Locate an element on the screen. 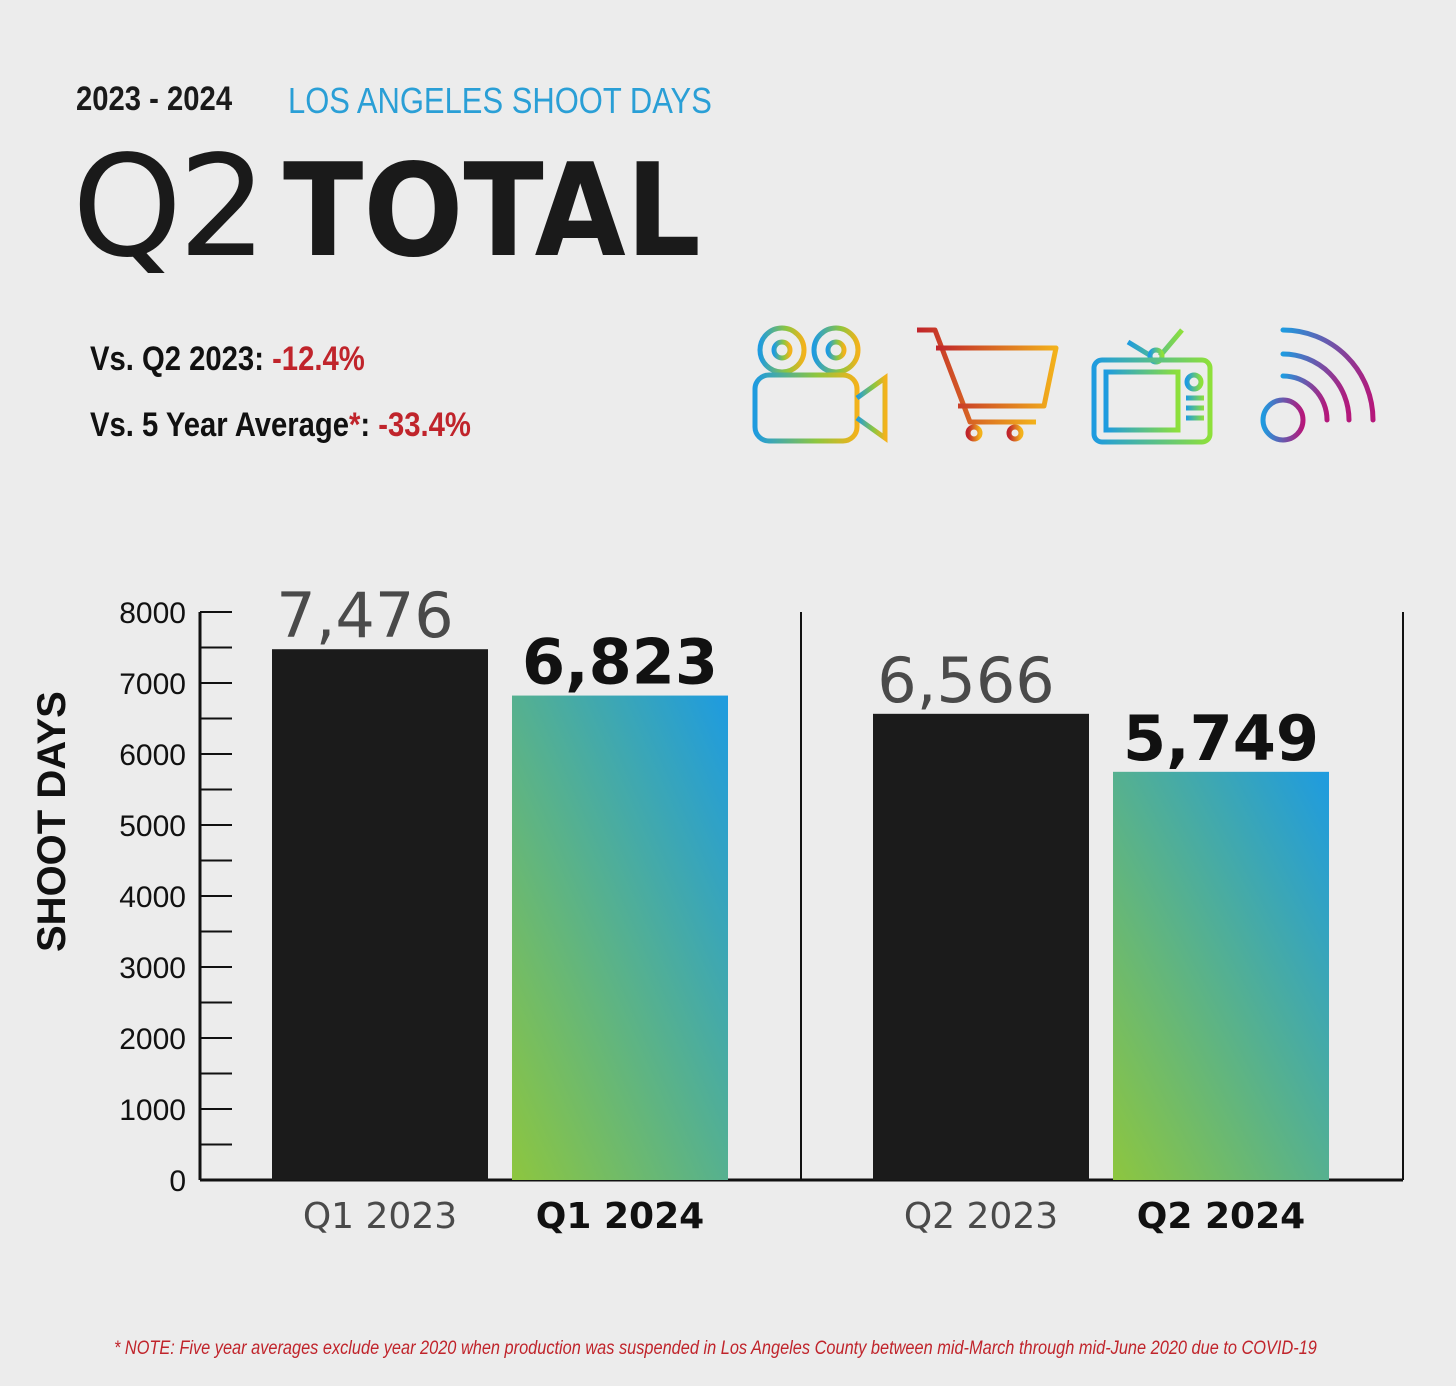  x-category-label: Q1 2023 is located at coordinates (380, 1216).